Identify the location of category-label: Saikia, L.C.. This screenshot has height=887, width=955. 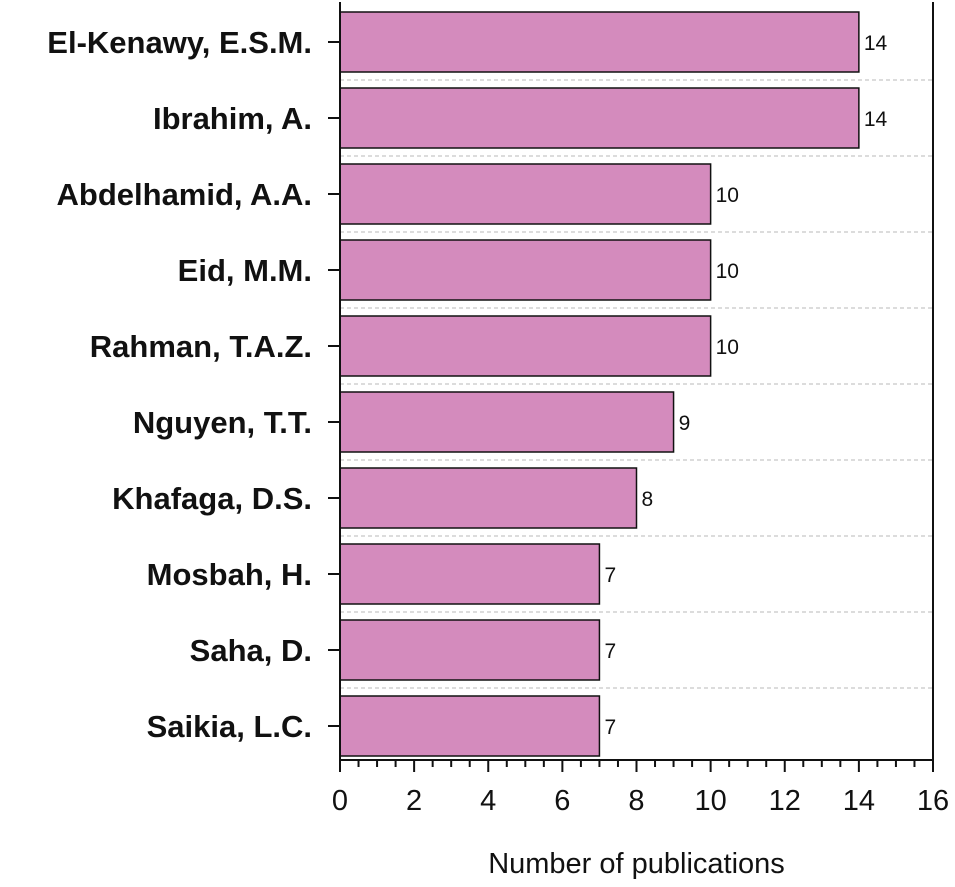
(229, 726).